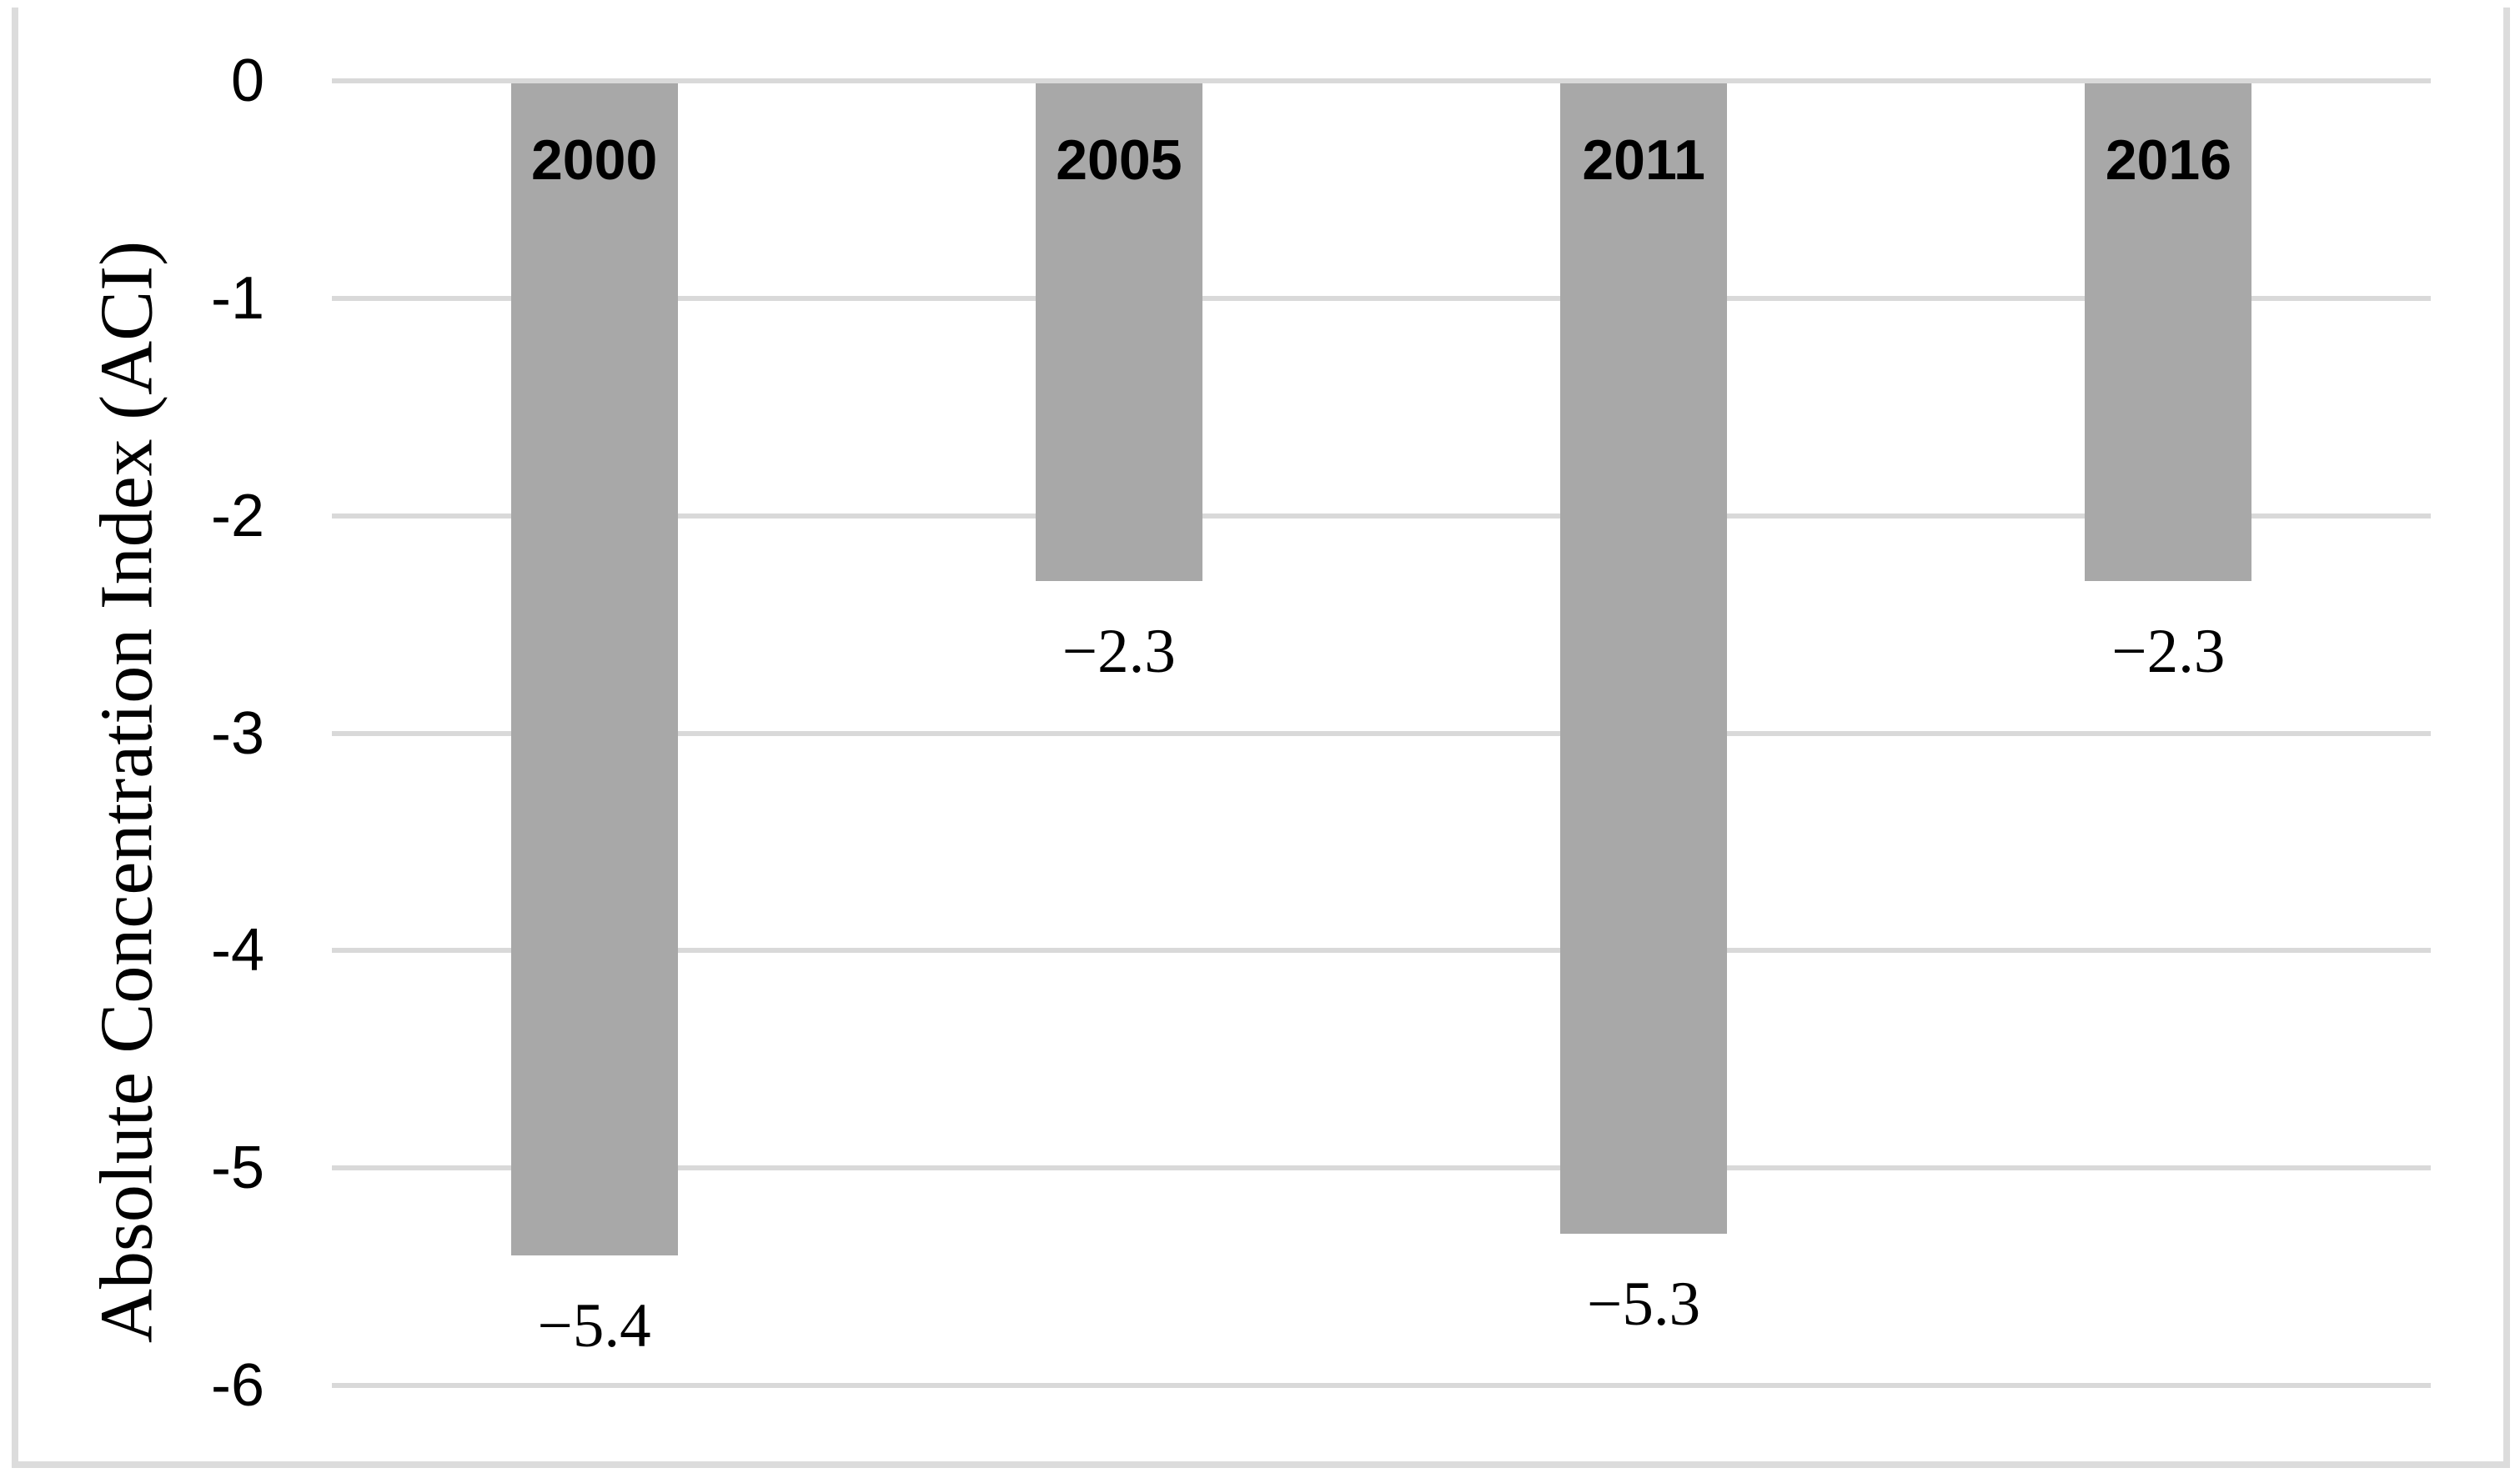  I want to click on y-tick-label: -2, so click(237, 515).